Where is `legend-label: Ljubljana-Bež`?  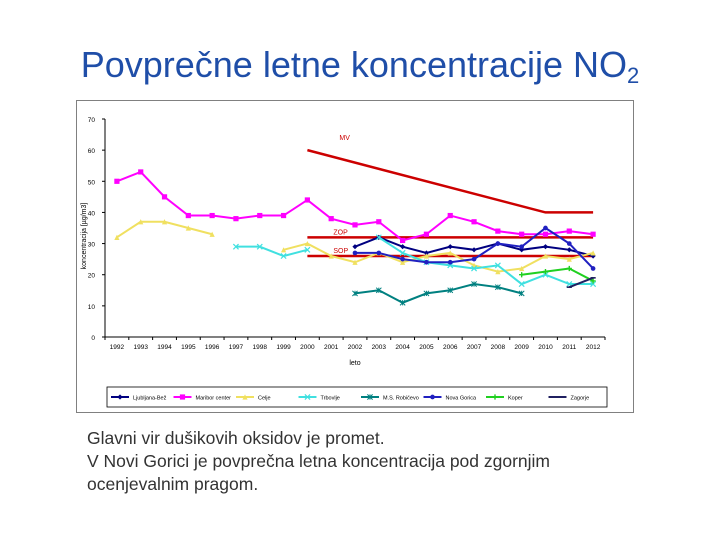
legend-label: Ljubljana-Bež is located at coordinates (150, 399).